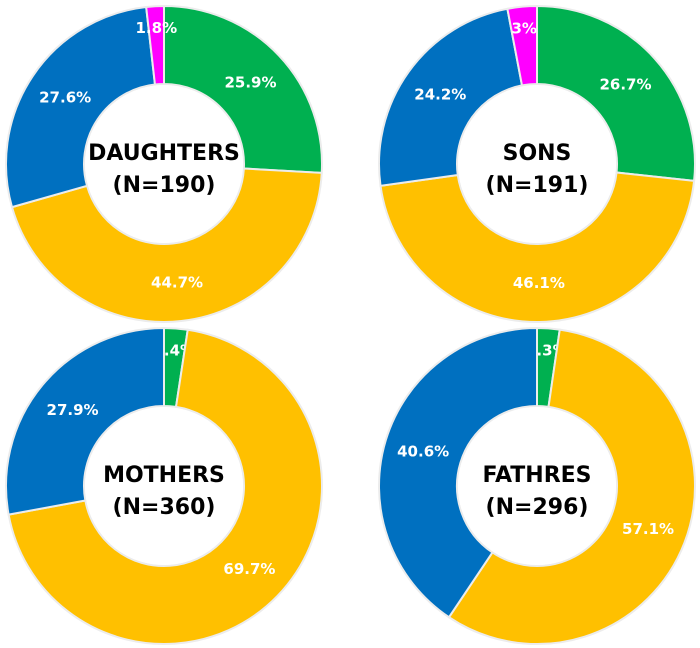  I want to click on data-label-mothers-2: 27.9%, so click(73, 410).